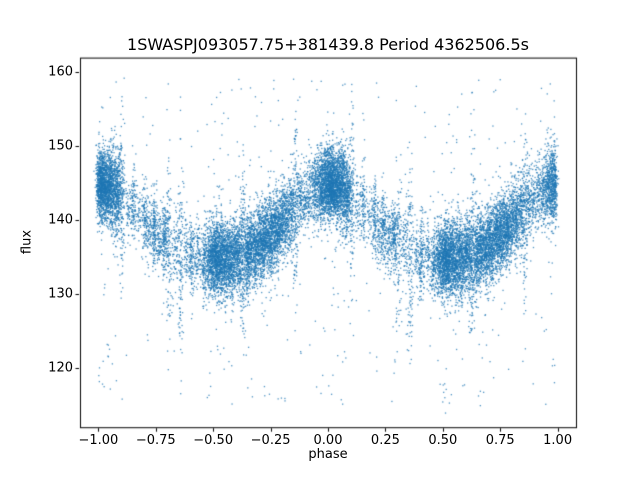 This screenshot has height=480, width=640. Describe the element at coordinates (60, 220) in the screenshot. I see `y-tick-label: 140` at that location.